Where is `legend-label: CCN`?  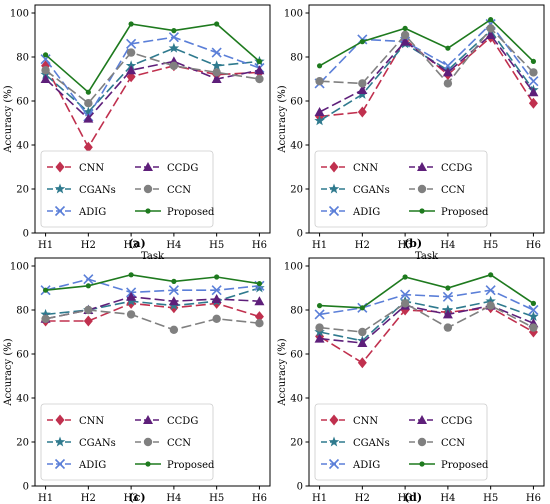 legend-label: CCN is located at coordinates (453, 443).